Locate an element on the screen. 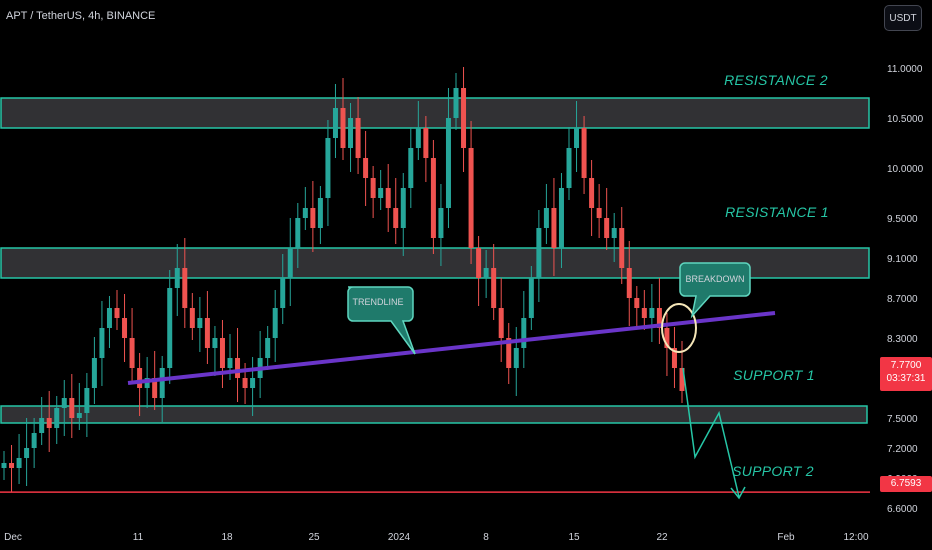  x-tick-label: 15 is located at coordinates (574, 537).